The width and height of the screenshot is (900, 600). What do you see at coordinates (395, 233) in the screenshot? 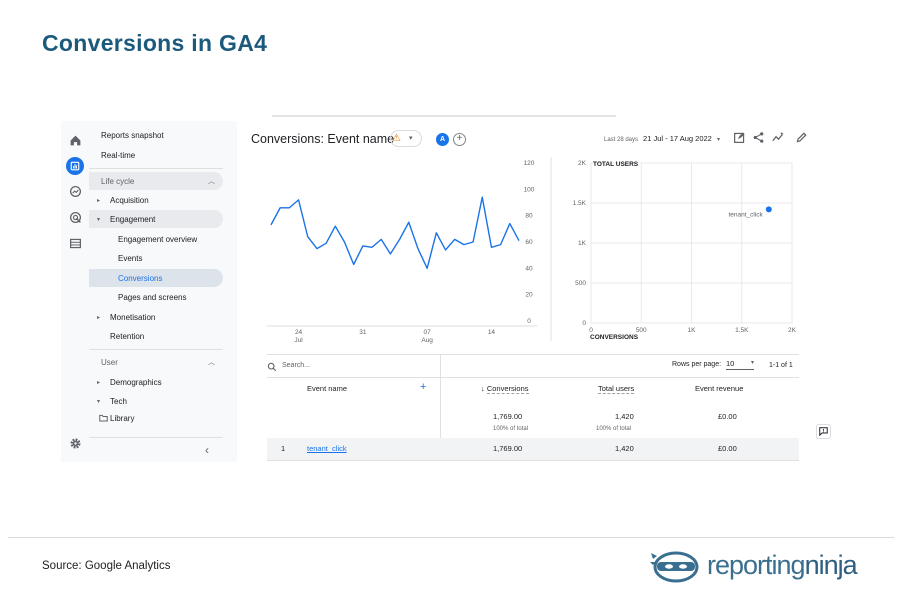
I see `conversions-series-line` at bounding box center [395, 233].